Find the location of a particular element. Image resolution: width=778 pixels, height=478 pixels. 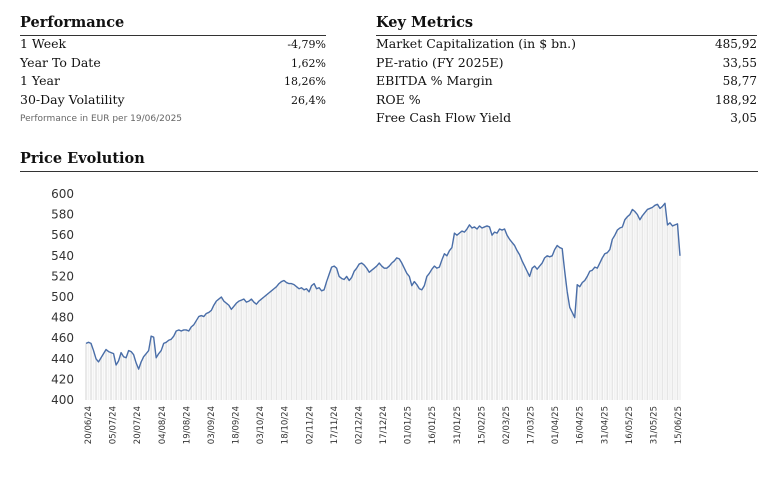

perf-row-ytd: Year To Date 1,62% is located at coordinates (173, 64).